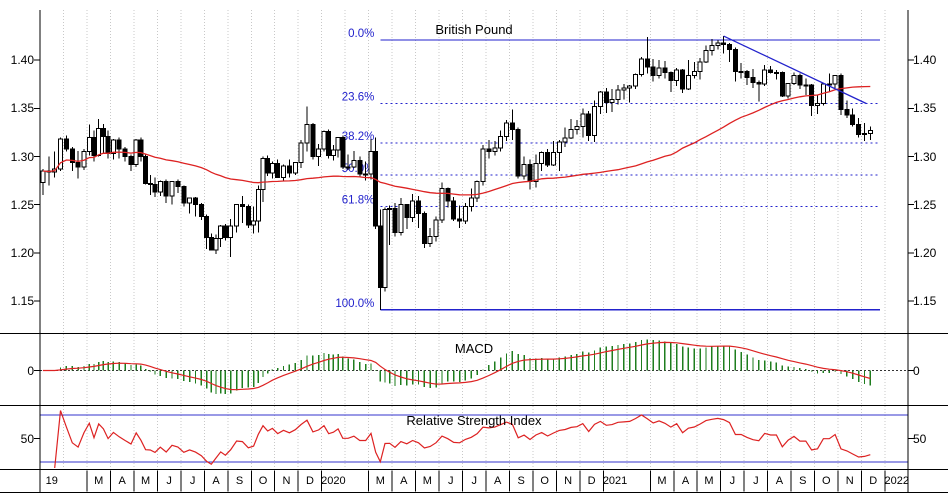 This screenshot has width=948, height=499. What do you see at coordinates (474, 348) in the screenshot?
I see `macd-panel-title: MACD` at bounding box center [474, 348].